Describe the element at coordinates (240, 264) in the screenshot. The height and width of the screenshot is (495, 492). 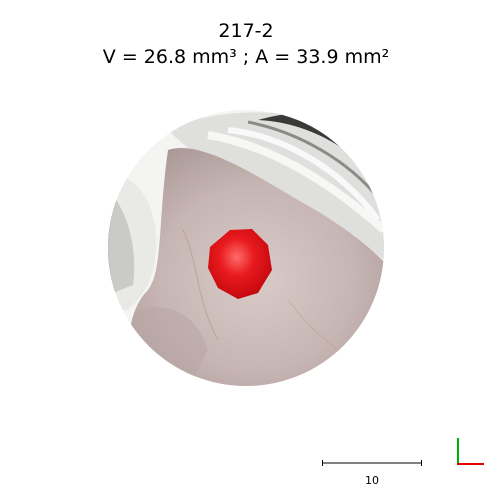
I see `lesion-segmentation` at that location.